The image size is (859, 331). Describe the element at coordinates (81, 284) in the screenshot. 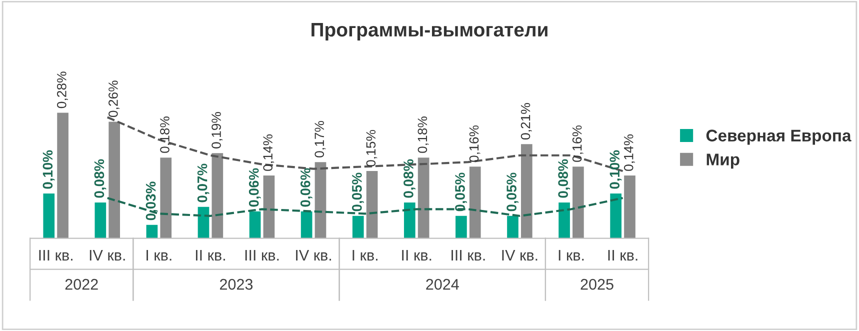

I see `text: 2022` at that location.